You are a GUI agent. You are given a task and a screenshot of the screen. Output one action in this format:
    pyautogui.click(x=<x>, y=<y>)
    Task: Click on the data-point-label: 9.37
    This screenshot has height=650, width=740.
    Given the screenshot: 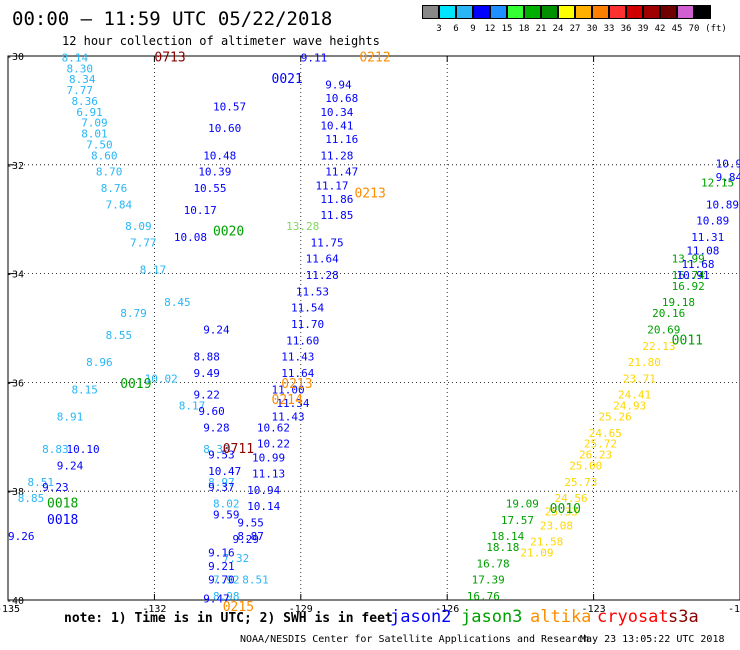 What is the action you would take?
    pyautogui.click(x=221, y=487)
    